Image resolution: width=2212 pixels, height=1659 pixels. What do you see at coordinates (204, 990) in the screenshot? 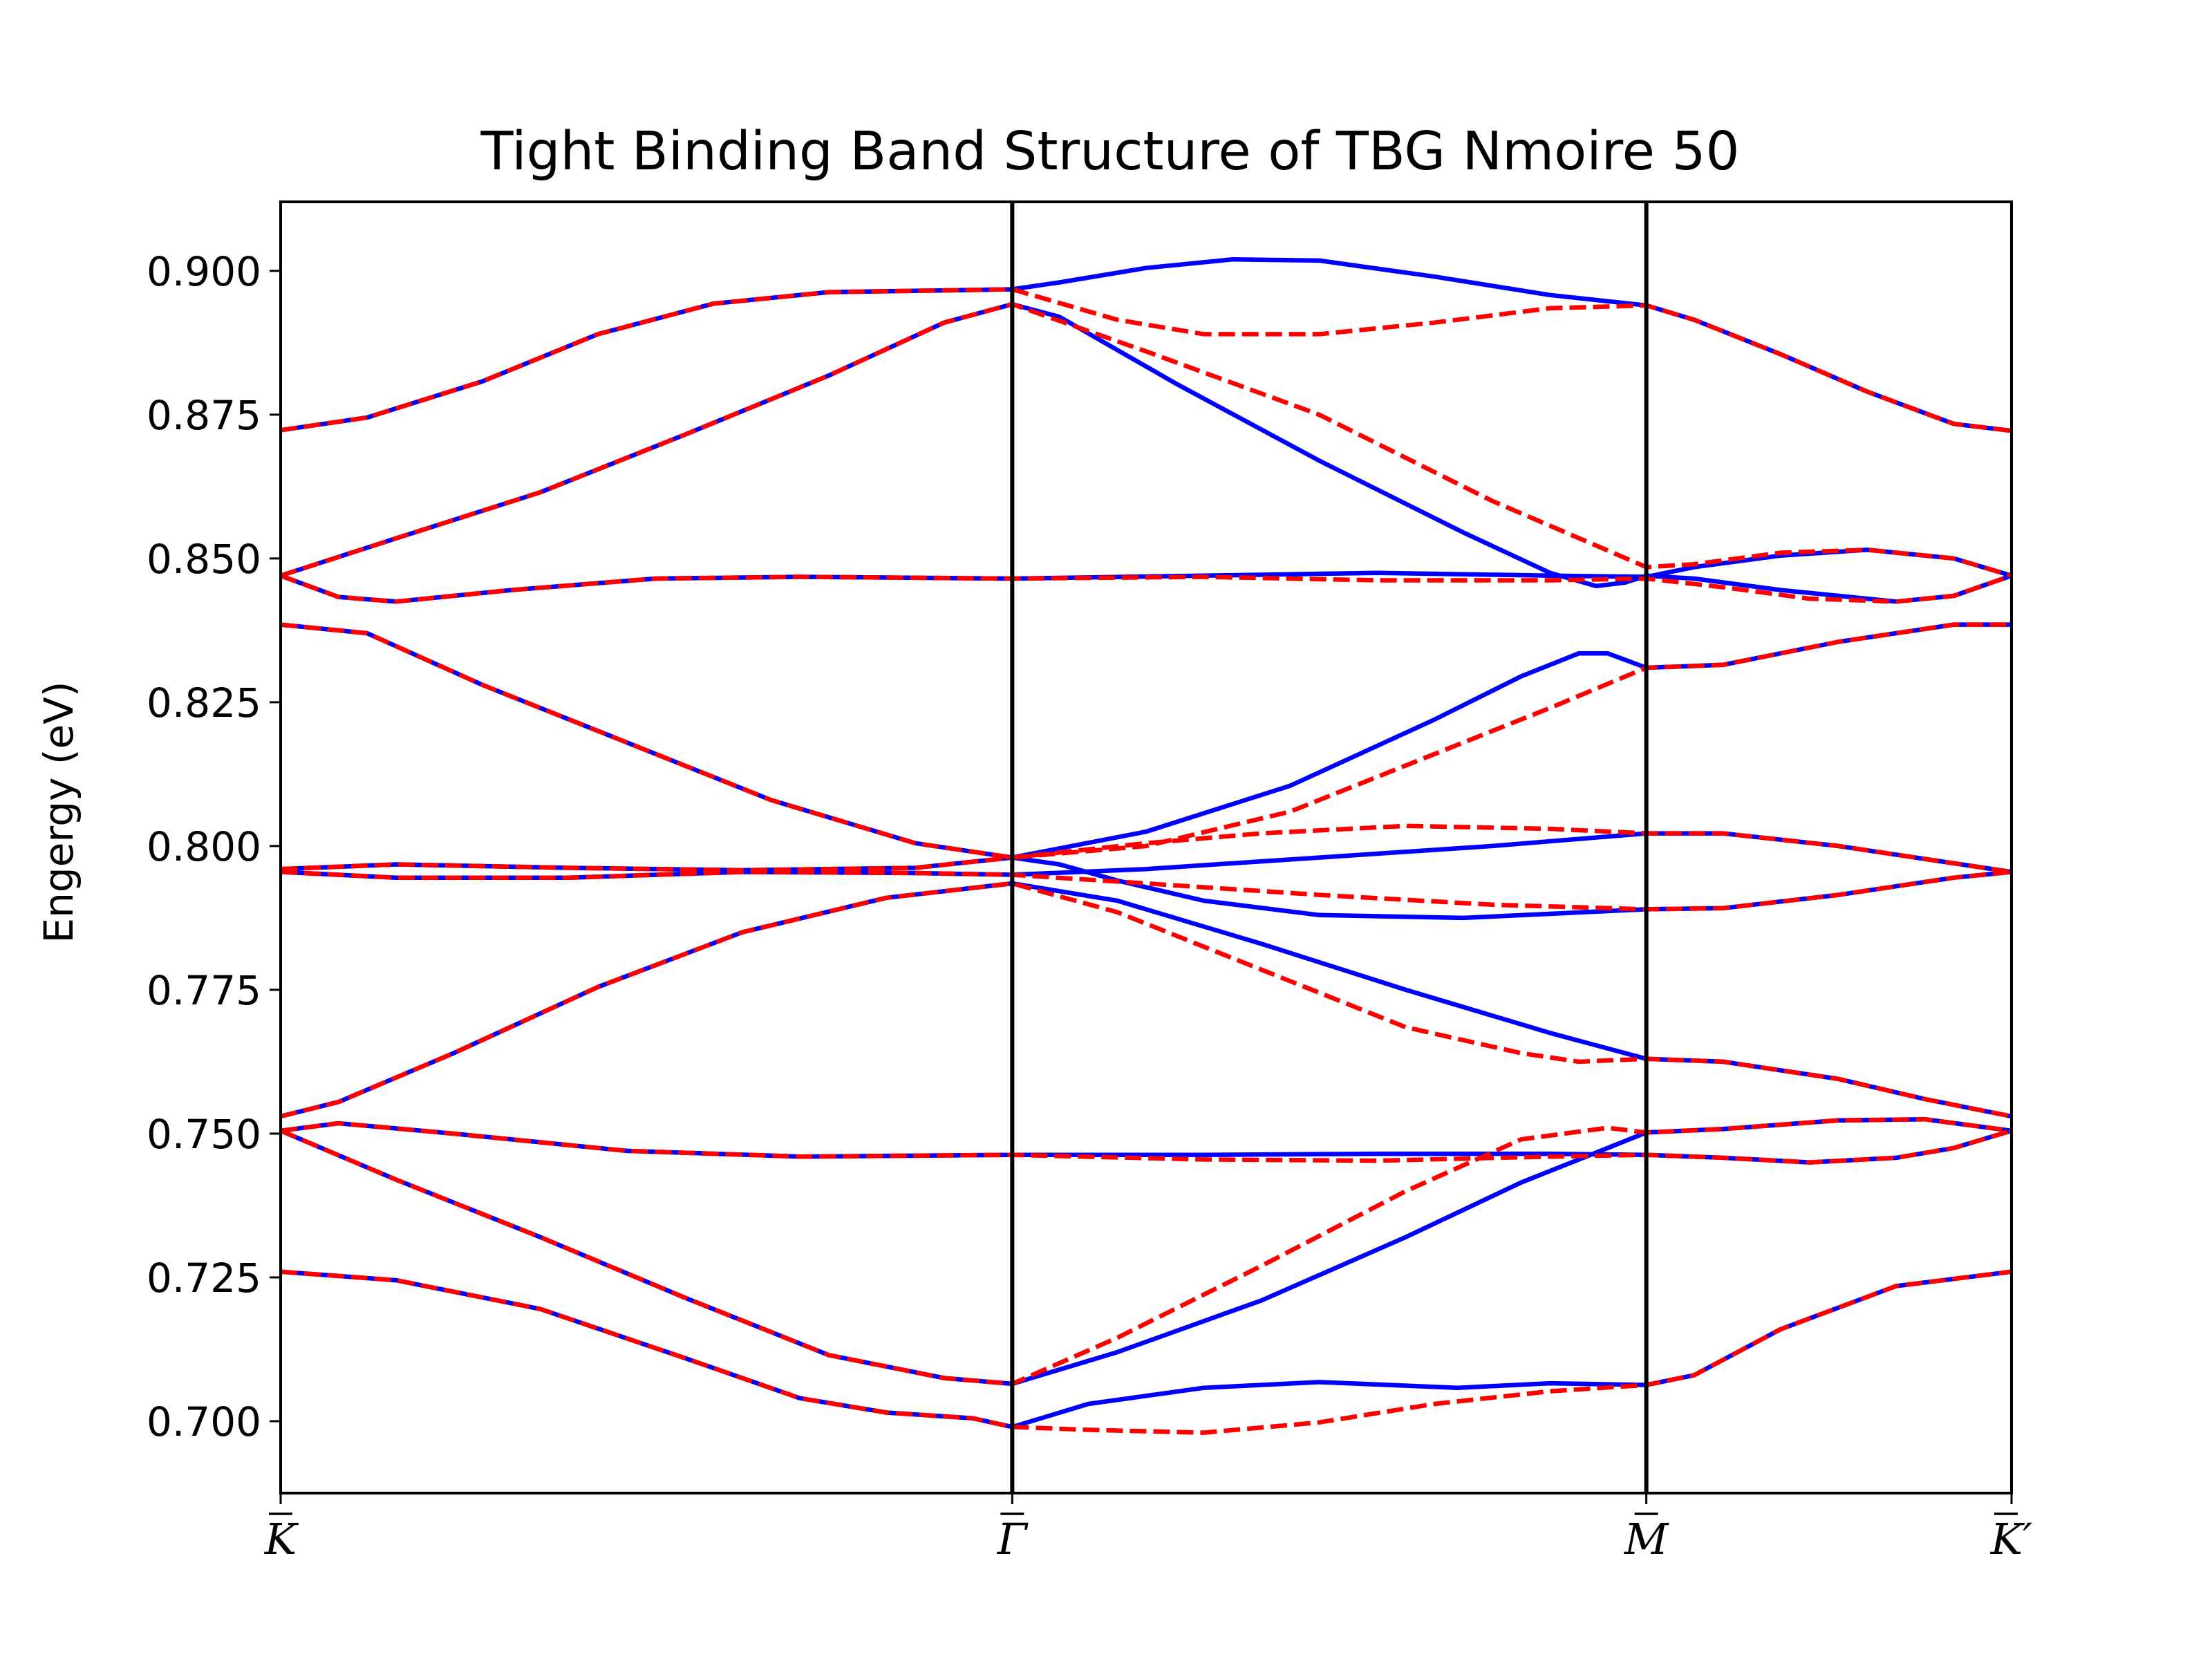
I see `y-tick-label: 0.775` at bounding box center [204, 990].